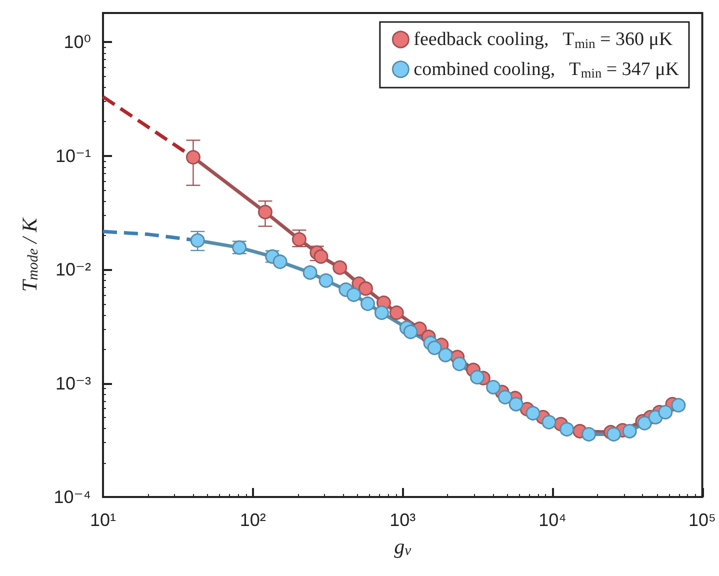 The width and height of the screenshot is (719, 576). I want to click on x-tick-label: 10², so click(253, 520).